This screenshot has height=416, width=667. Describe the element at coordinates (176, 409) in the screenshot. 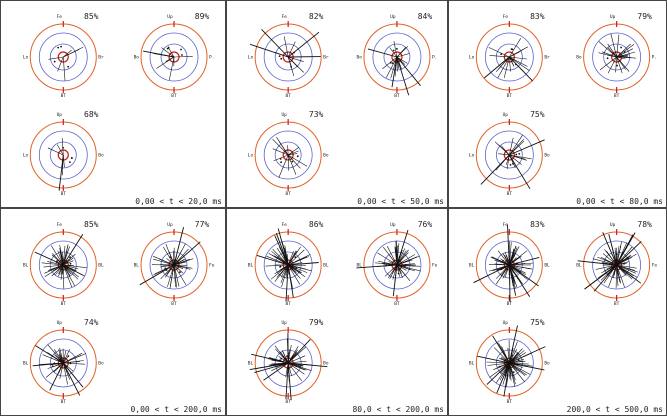

I see `time-range-label: 0,00 < t < 200,0 ms` at that location.